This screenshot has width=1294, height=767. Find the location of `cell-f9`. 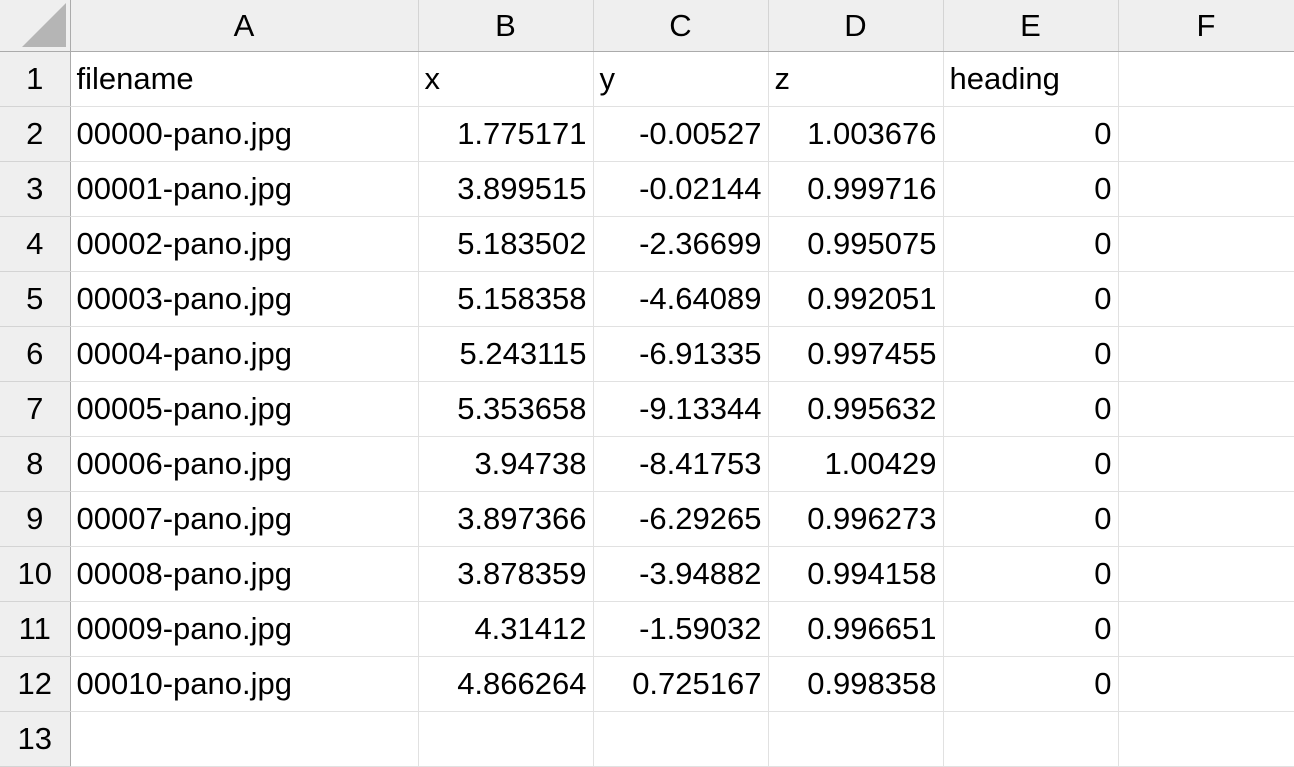

cell-f9 is located at coordinates (1206, 519).